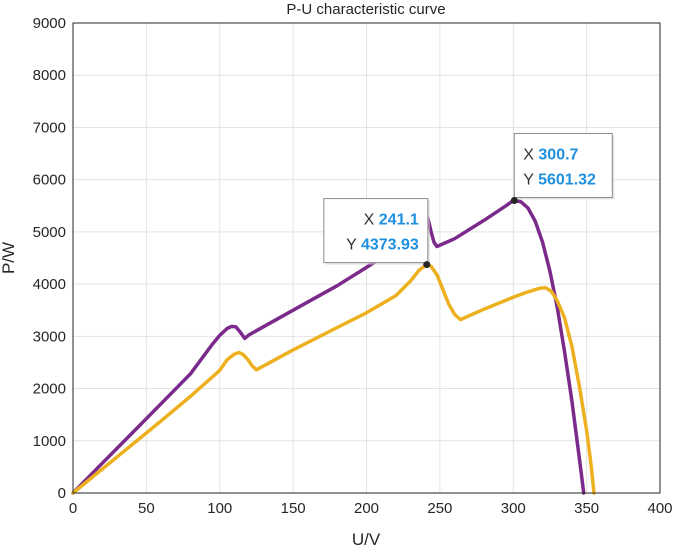  I want to click on x-tick-label: 200, so click(366, 508).